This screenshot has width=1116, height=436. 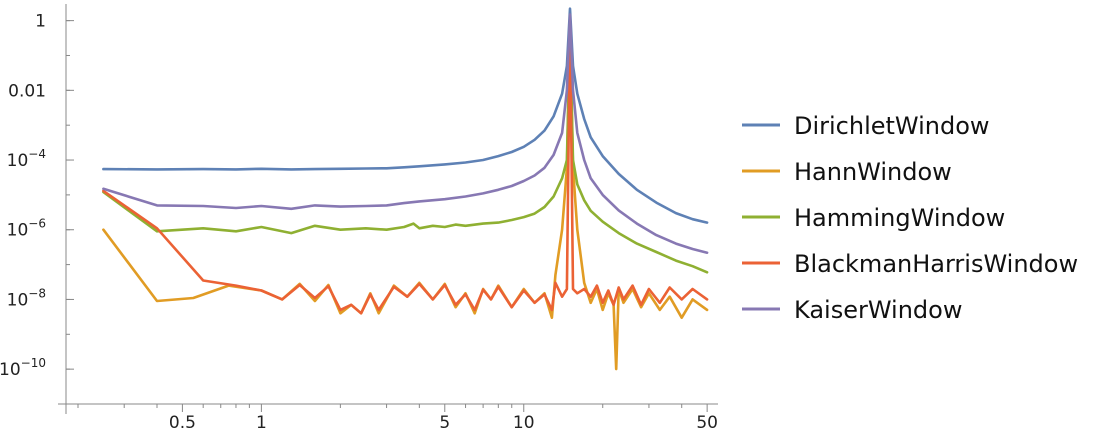 I want to click on legend-label: DirichletWindow, so click(x=892, y=126).